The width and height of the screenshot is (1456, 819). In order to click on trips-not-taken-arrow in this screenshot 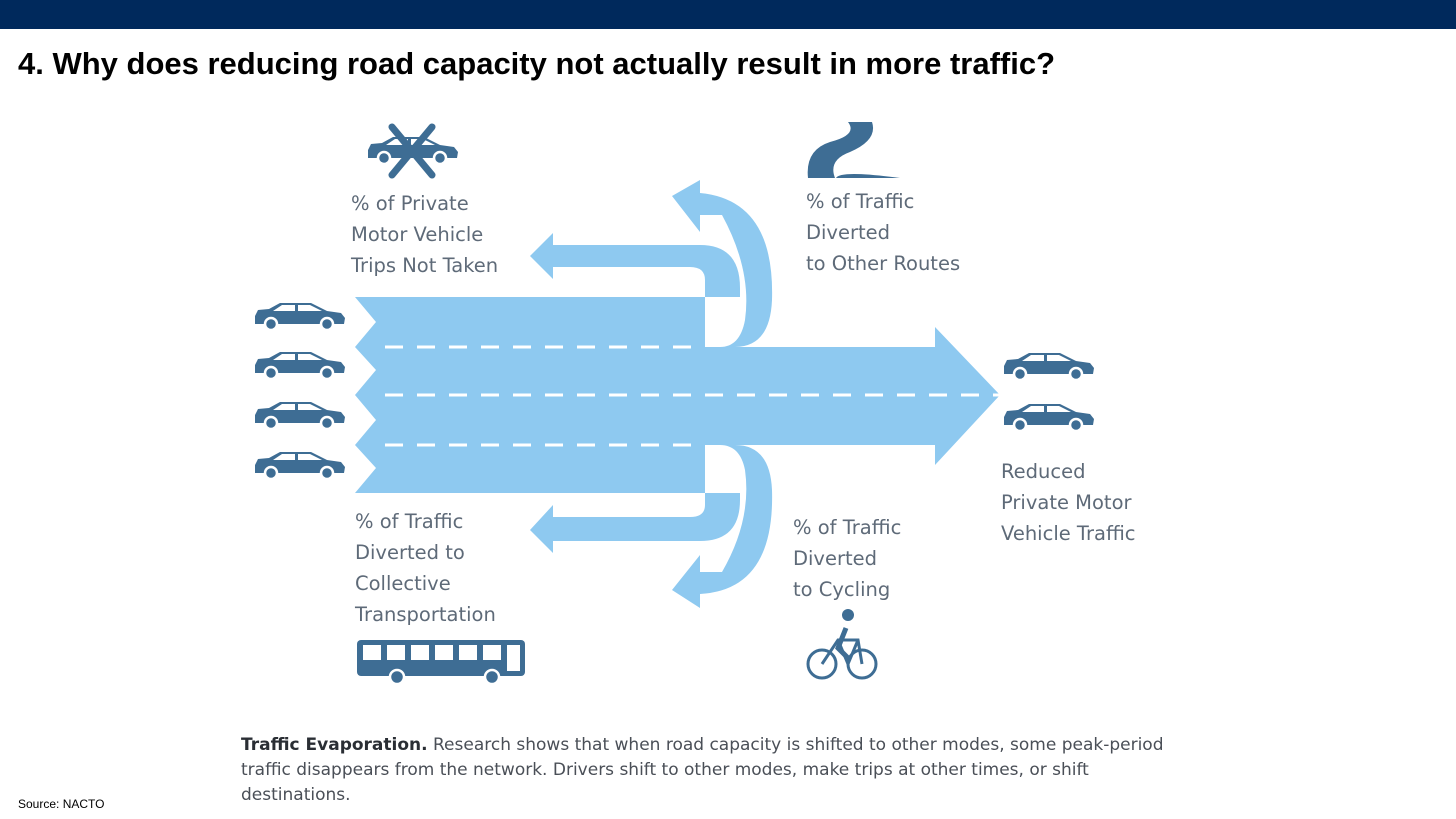, I will do `click(635, 265)`.